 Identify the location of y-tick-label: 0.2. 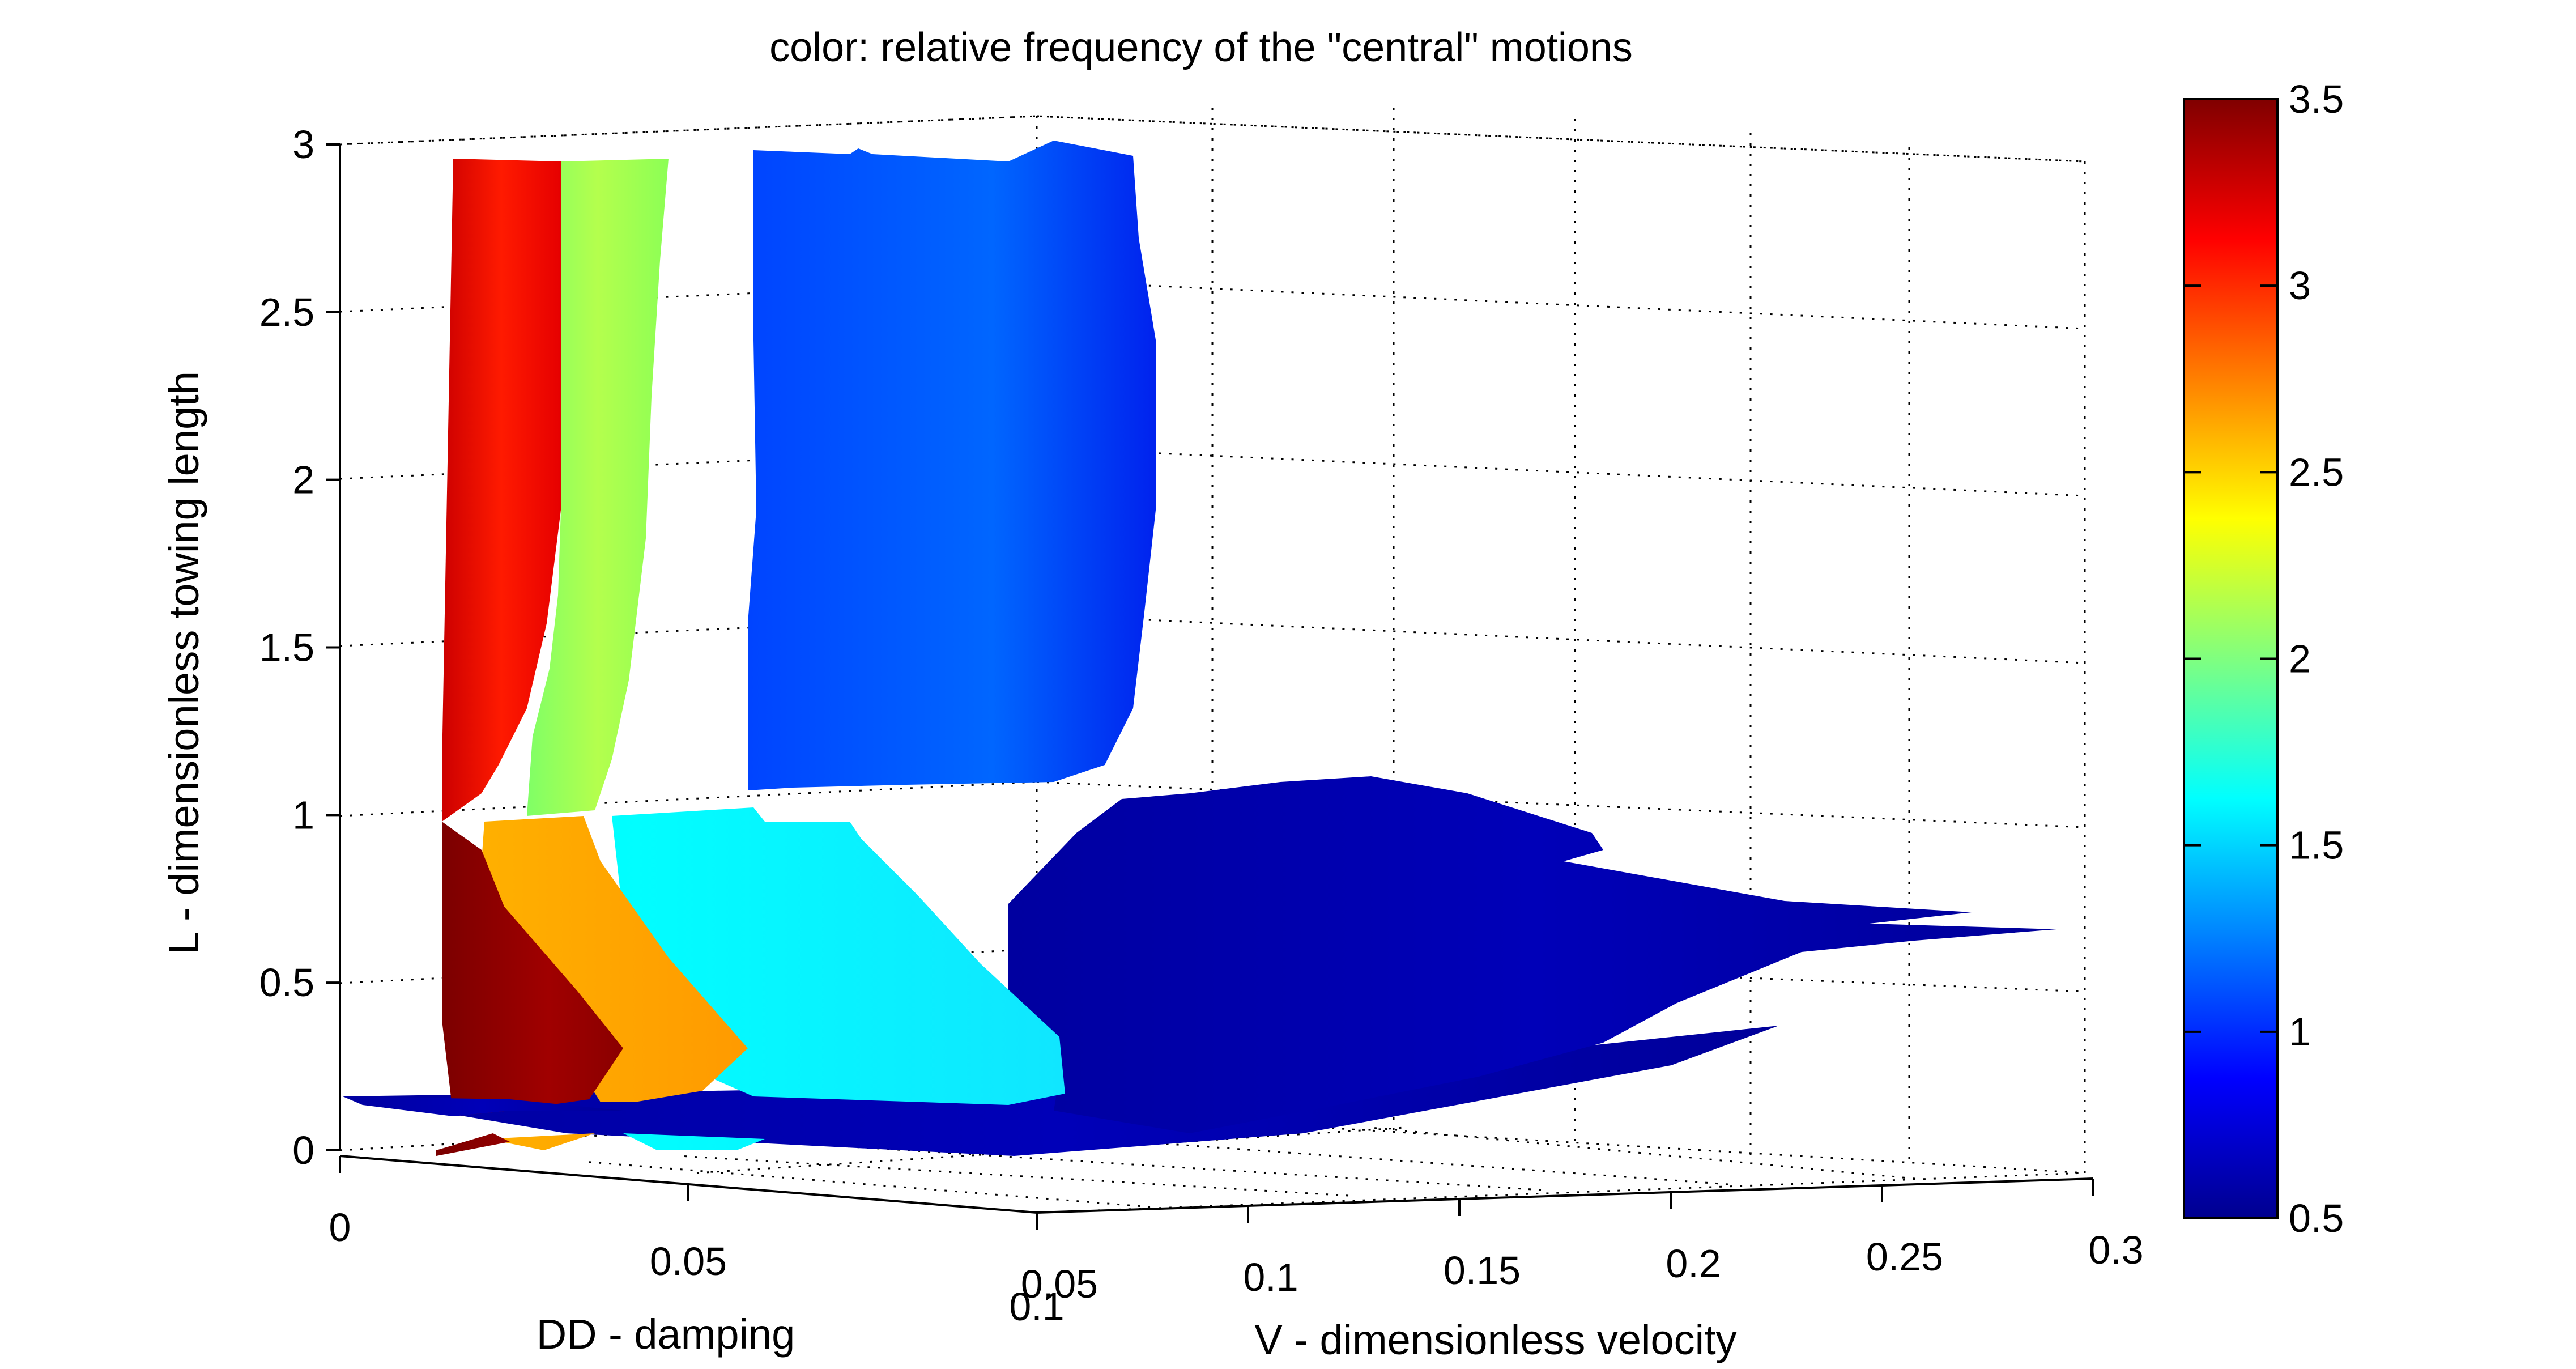
(1693, 1264).